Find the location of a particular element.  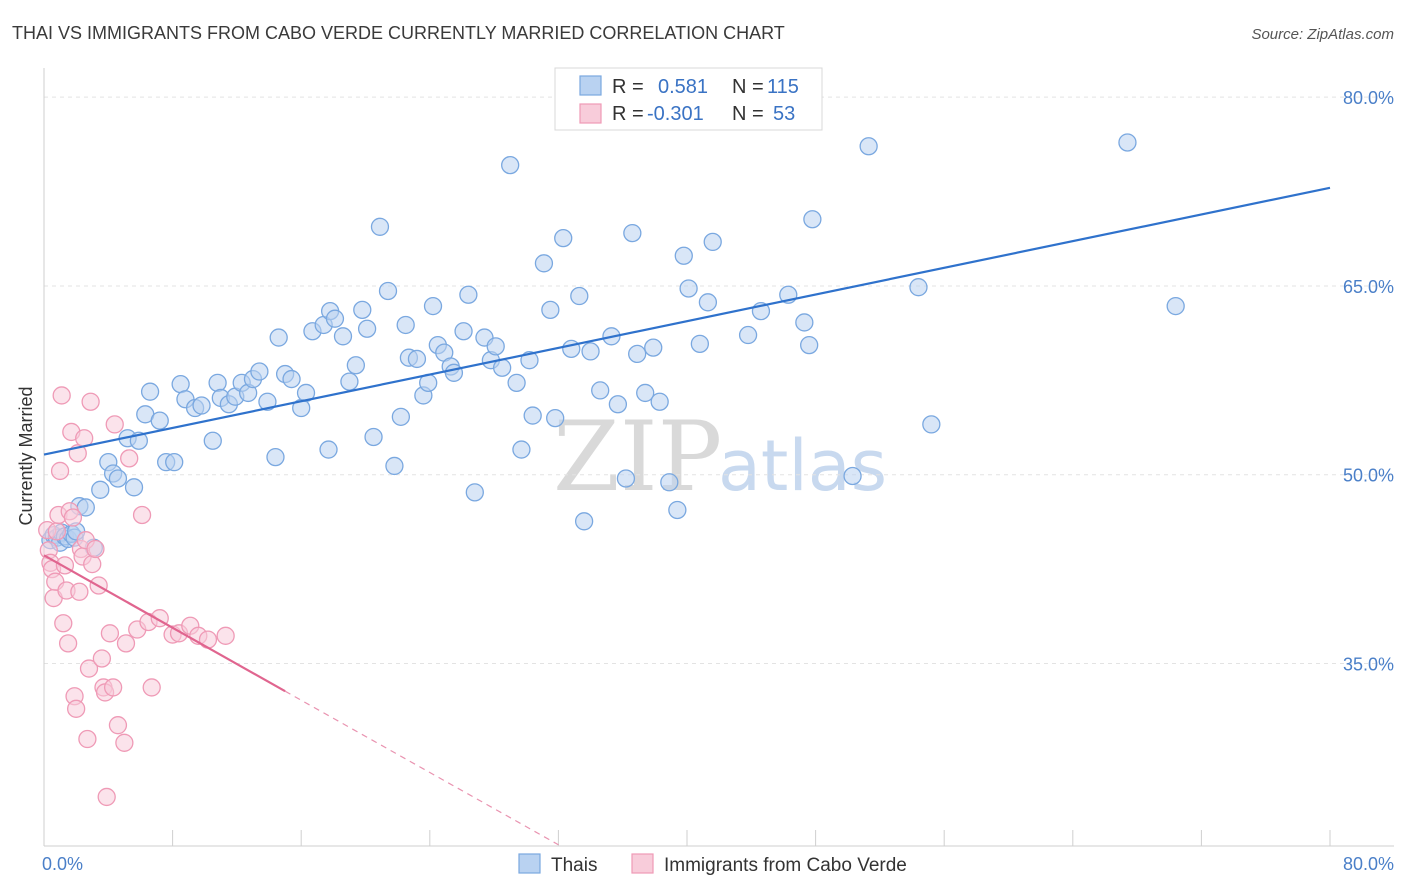

legend-r-value-1: -0.301 is located at coordinates (675, 114).